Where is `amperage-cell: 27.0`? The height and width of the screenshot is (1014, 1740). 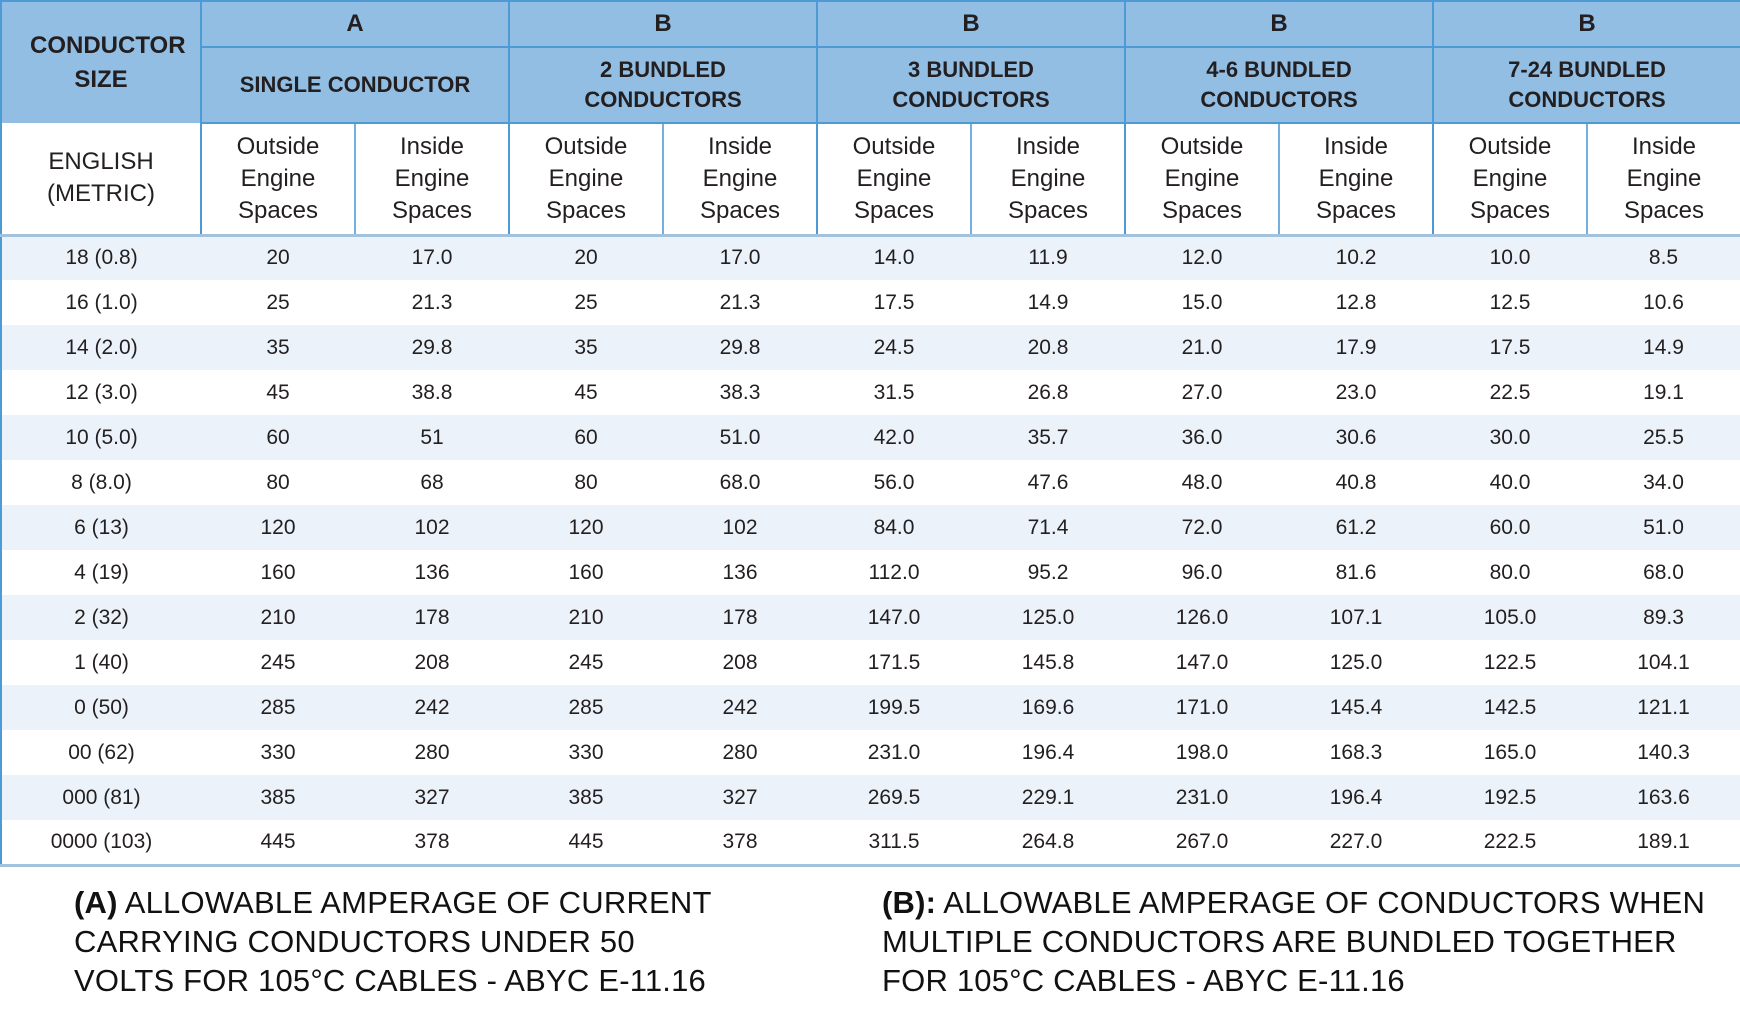
amperage-cell: 27.0 is located at coordinates (1202, 392).